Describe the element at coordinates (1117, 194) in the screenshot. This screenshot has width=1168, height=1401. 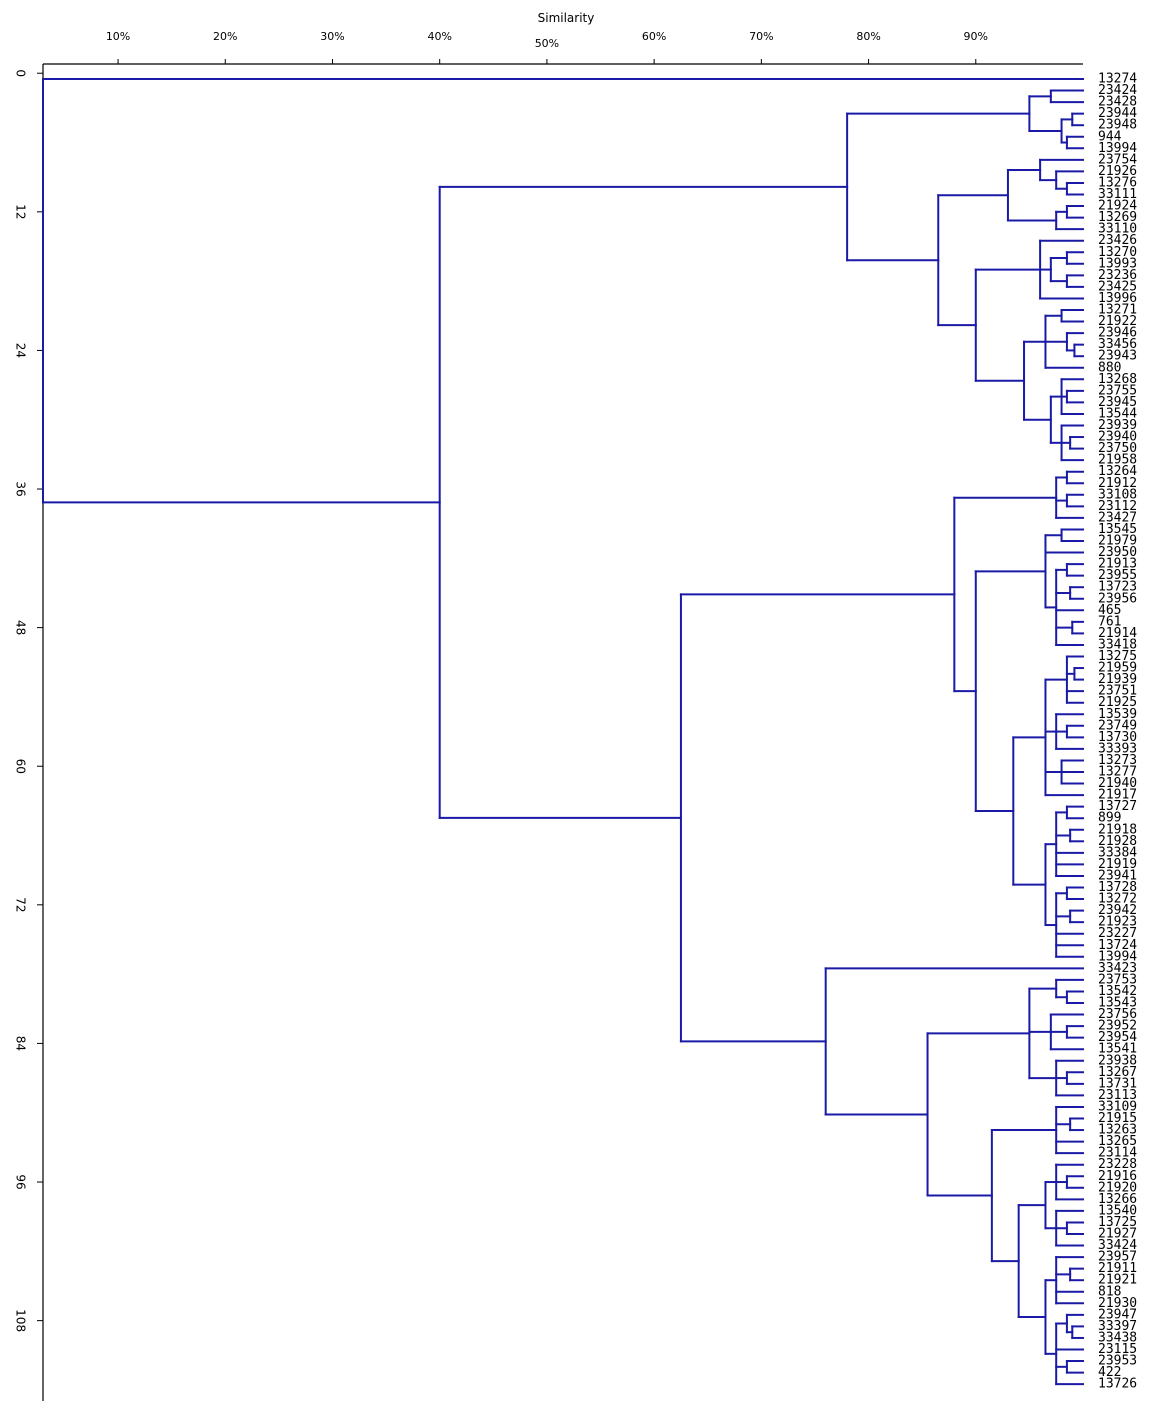
I see `leaf-label: 33111` at that location.